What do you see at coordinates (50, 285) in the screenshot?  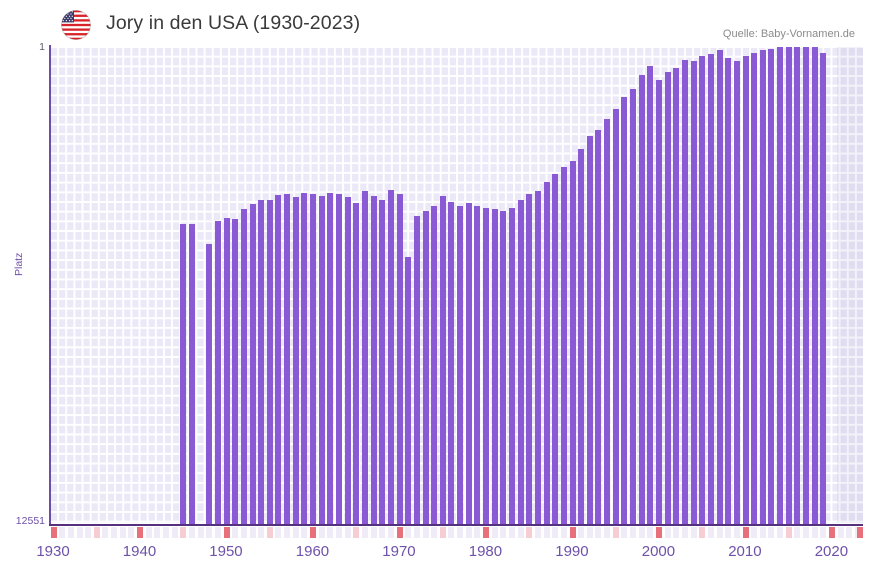 I see `y-axis-line` at bounding box center [50, 285].